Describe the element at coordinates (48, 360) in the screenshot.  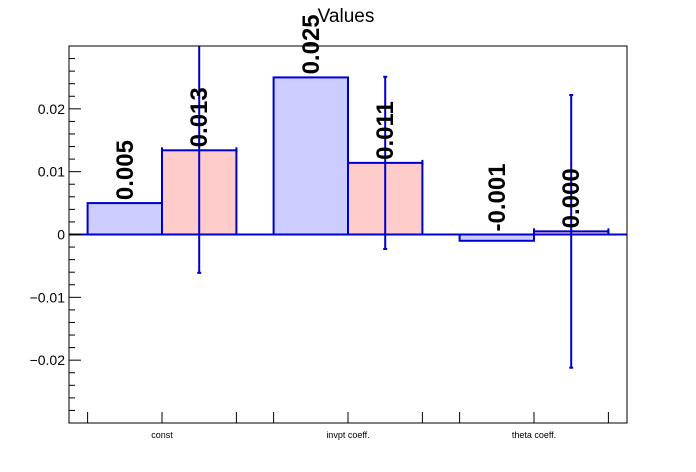
I see `y-tick-label: −0.02` at that location.